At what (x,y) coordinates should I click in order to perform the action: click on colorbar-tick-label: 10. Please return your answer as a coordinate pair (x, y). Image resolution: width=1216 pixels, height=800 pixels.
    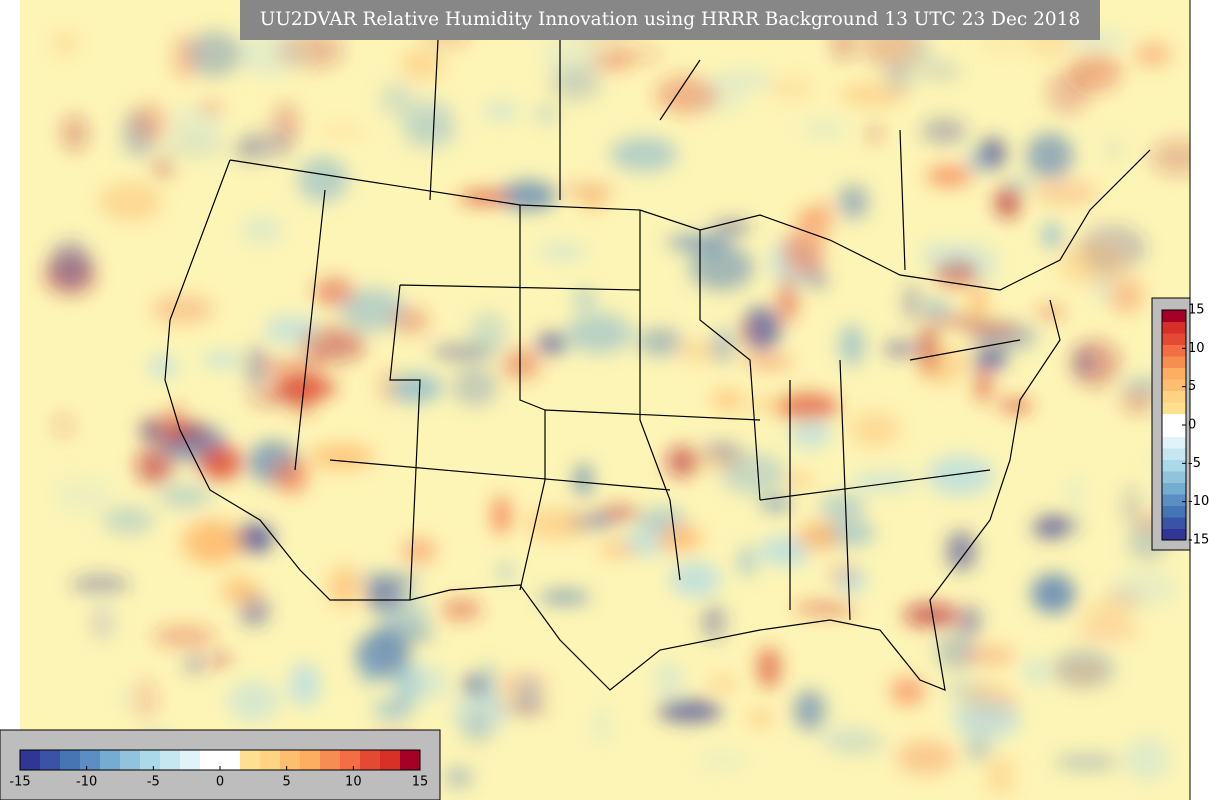
    Looking at the image, I should click on (353, 782).